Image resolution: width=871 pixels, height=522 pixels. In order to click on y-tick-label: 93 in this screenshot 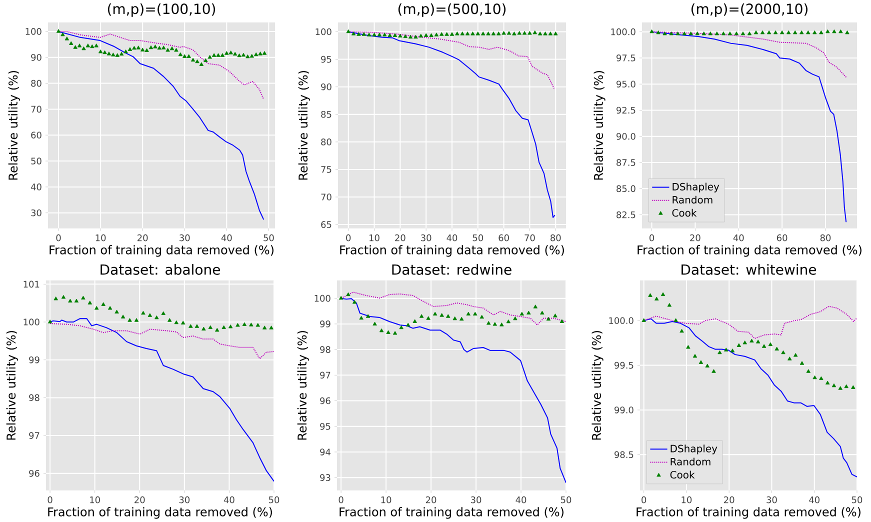, I will do `click(325, 477)`.